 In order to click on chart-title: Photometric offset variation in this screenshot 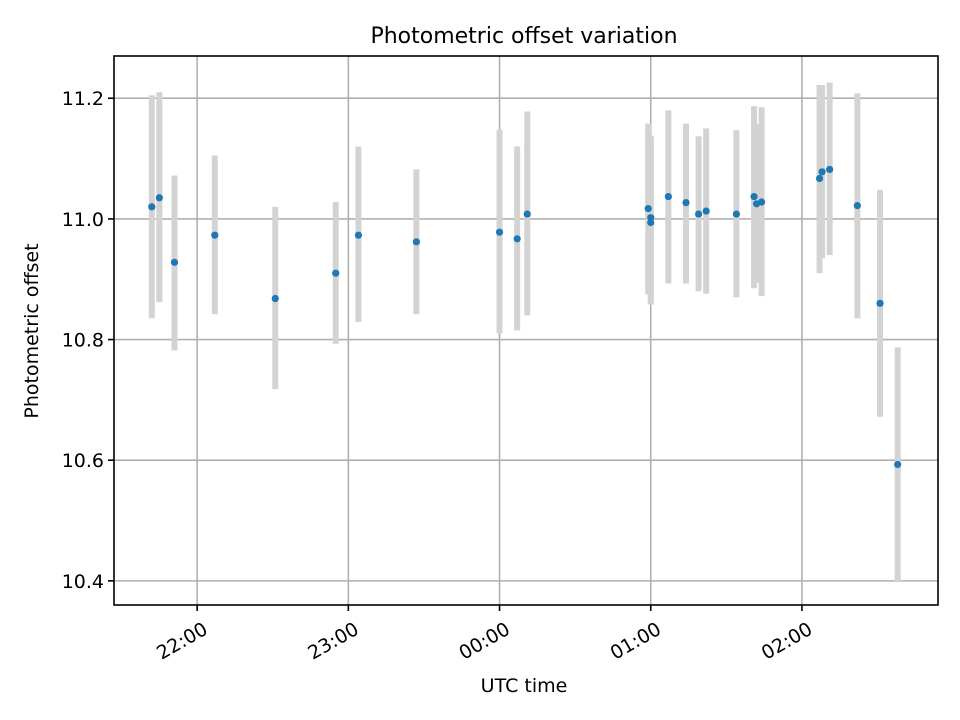, I will do `click(523, 36)`.